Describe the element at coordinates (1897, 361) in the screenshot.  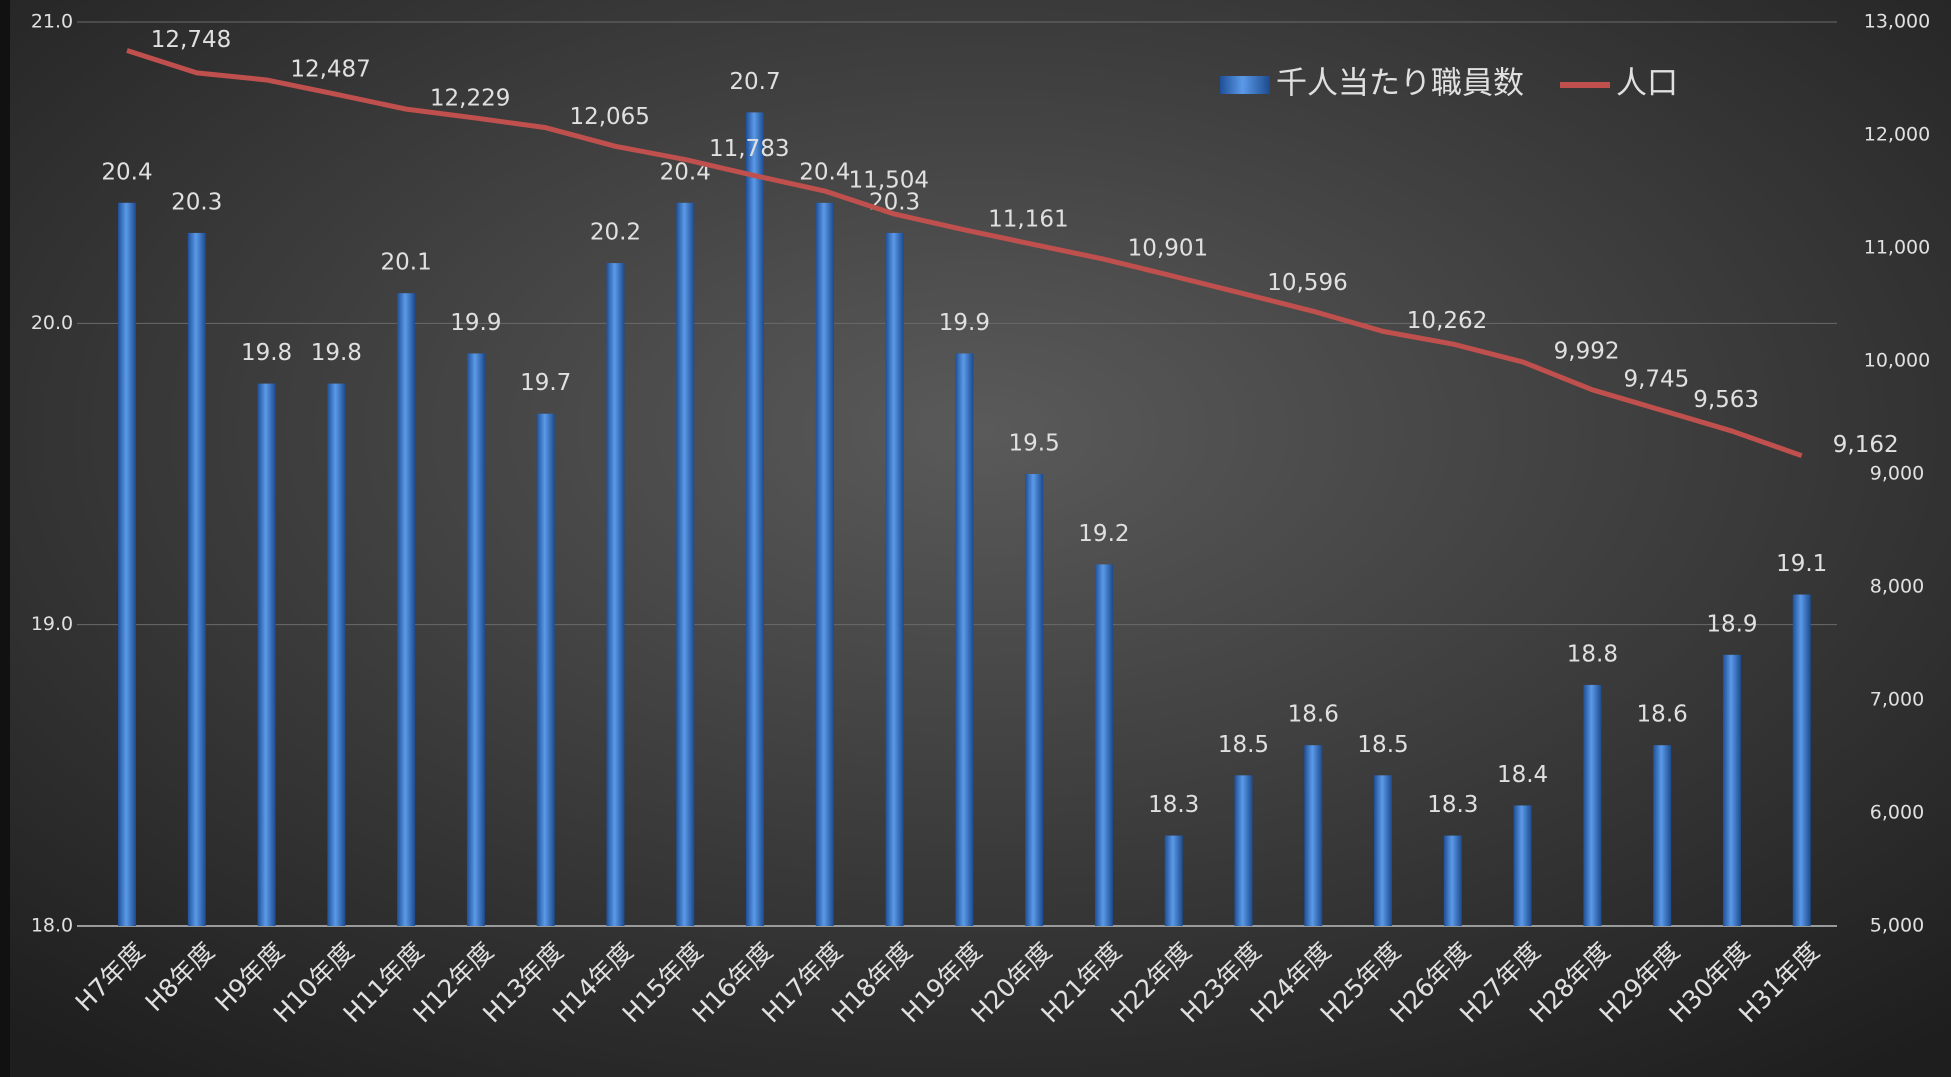
I see `y2-tick-label: 10,000` at that location.